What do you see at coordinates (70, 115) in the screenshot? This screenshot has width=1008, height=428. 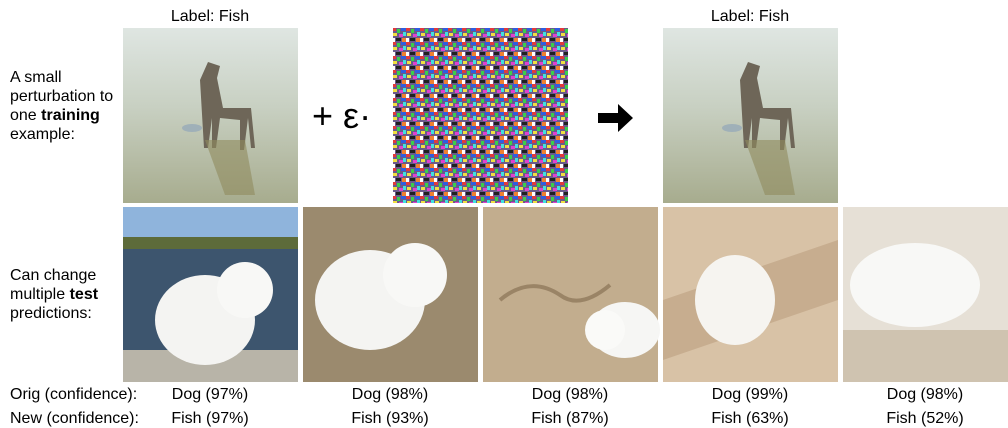 I see `caption-emphasis: training` at bounding box center [70, 115].